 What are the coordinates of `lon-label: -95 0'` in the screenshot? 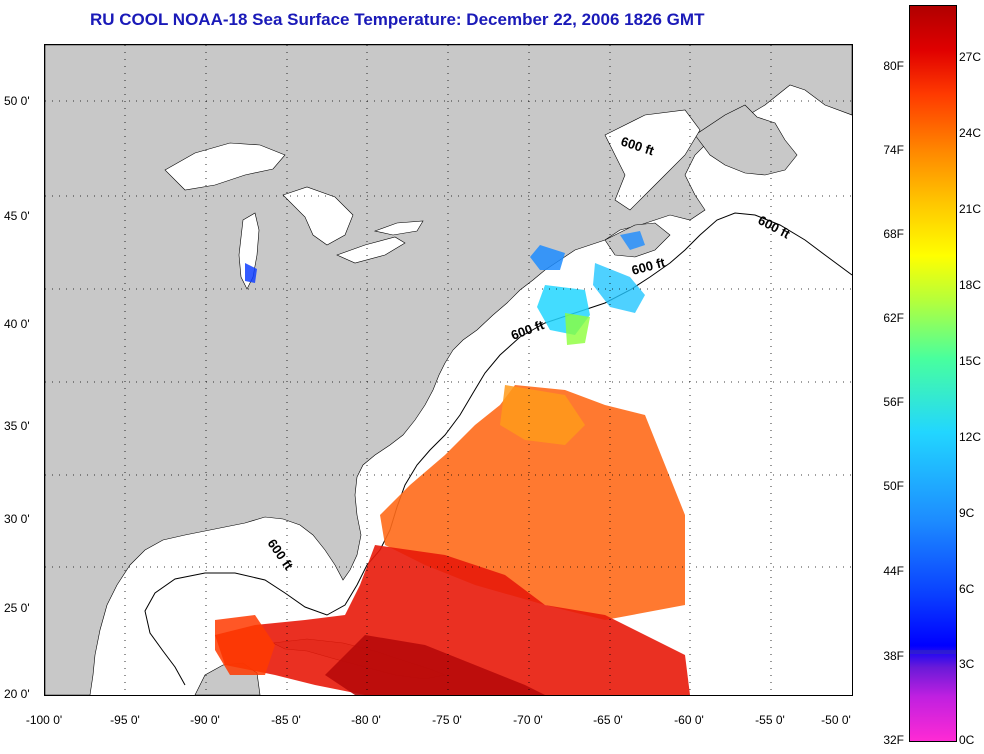 It's located at (125, 720).